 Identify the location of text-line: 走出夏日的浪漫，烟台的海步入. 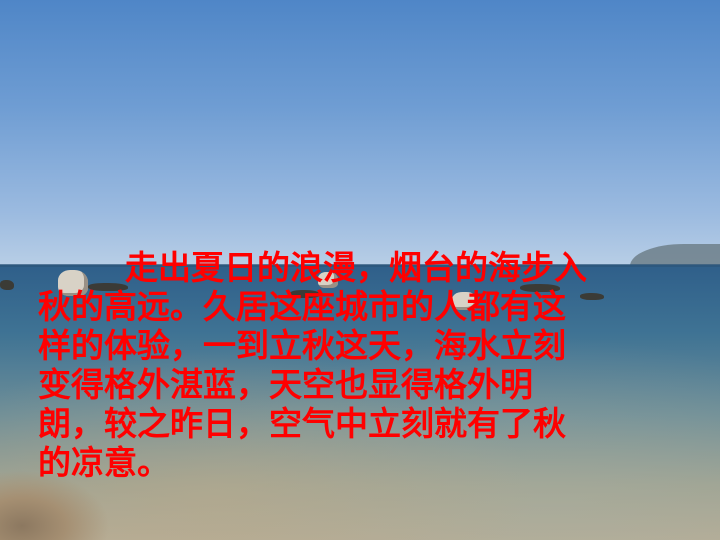
(356, 267).